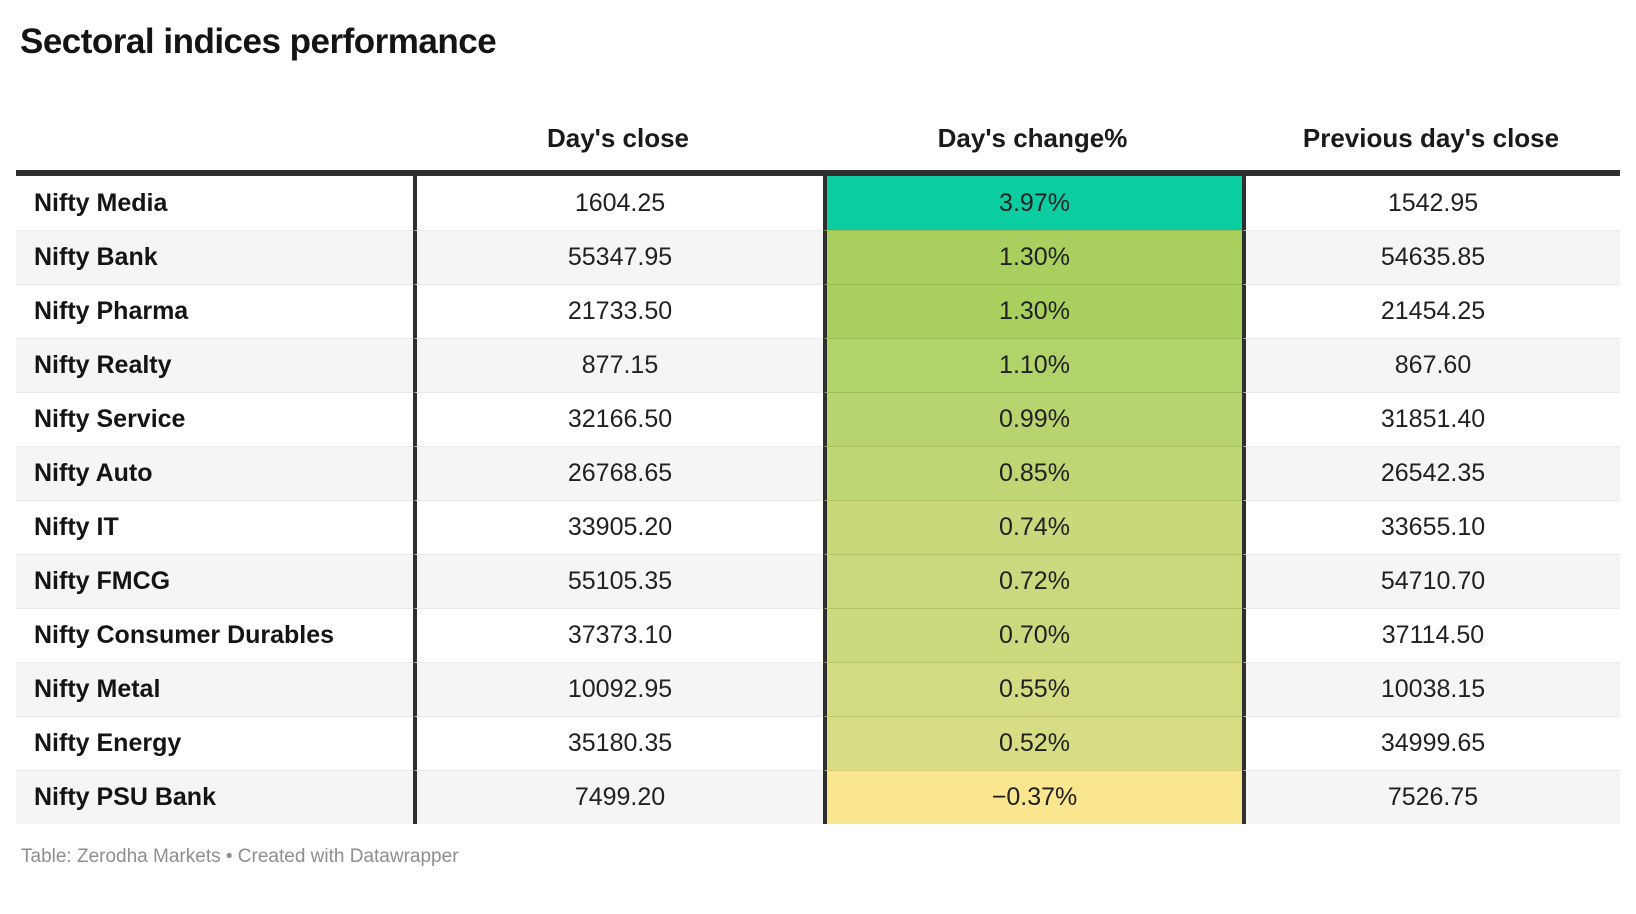  Describe the element at coordinates (618, 311) in the screenshot. I see `days-close-value: 21733.50` at that location.